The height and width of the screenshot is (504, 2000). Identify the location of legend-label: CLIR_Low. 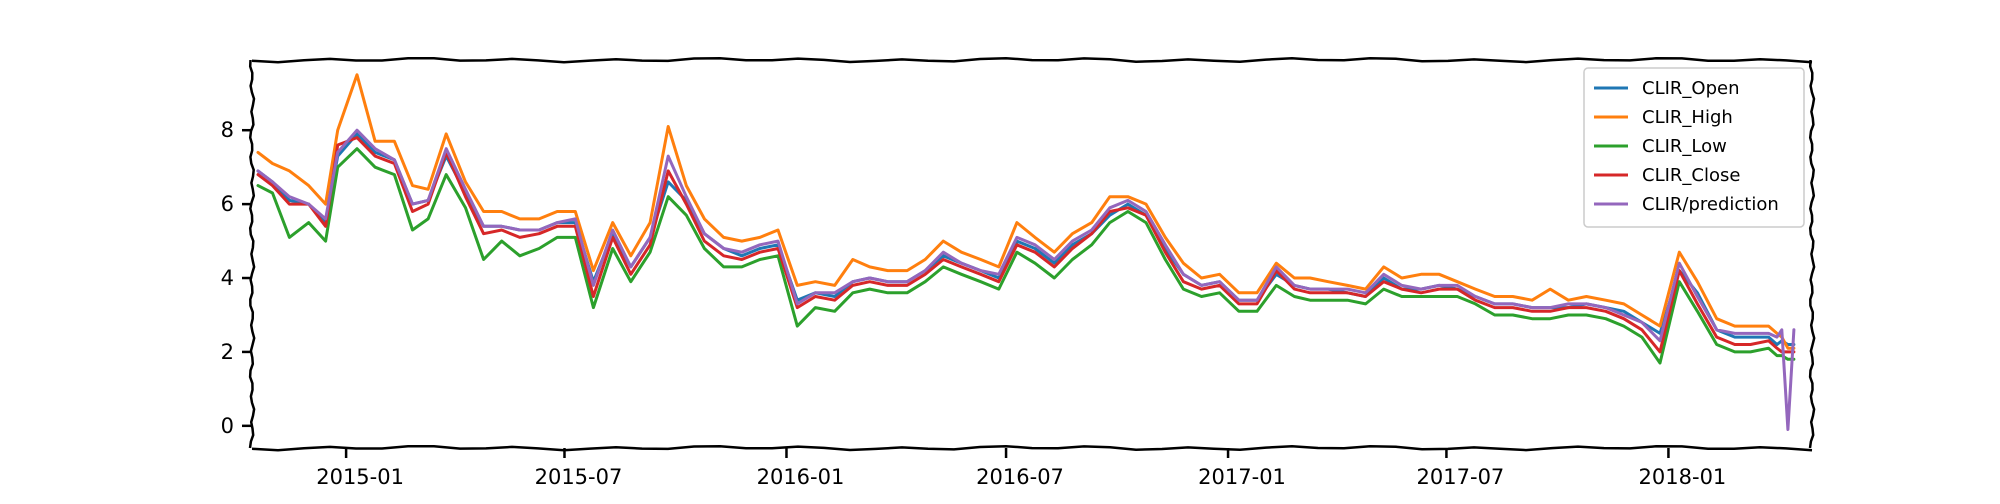
(1684, 146).